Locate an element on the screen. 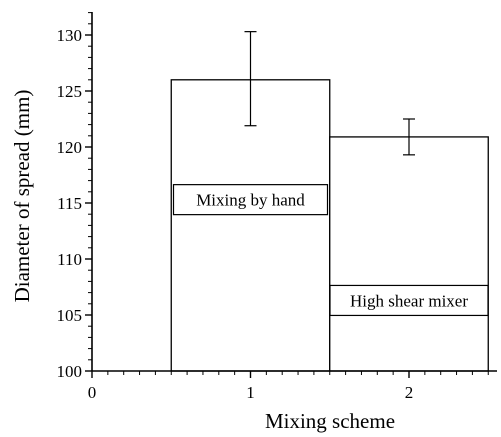 The width and height of the screenshot is (501, 437). annotation-label-2: High shear mixer is located at coordinates (409, 300).